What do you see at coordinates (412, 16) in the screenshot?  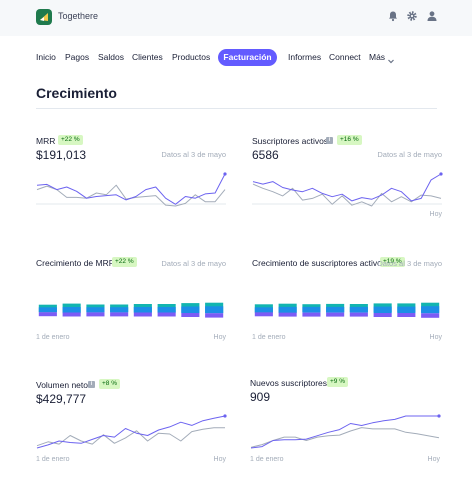 I see `gear-icon` at bounding box center [412, 16].